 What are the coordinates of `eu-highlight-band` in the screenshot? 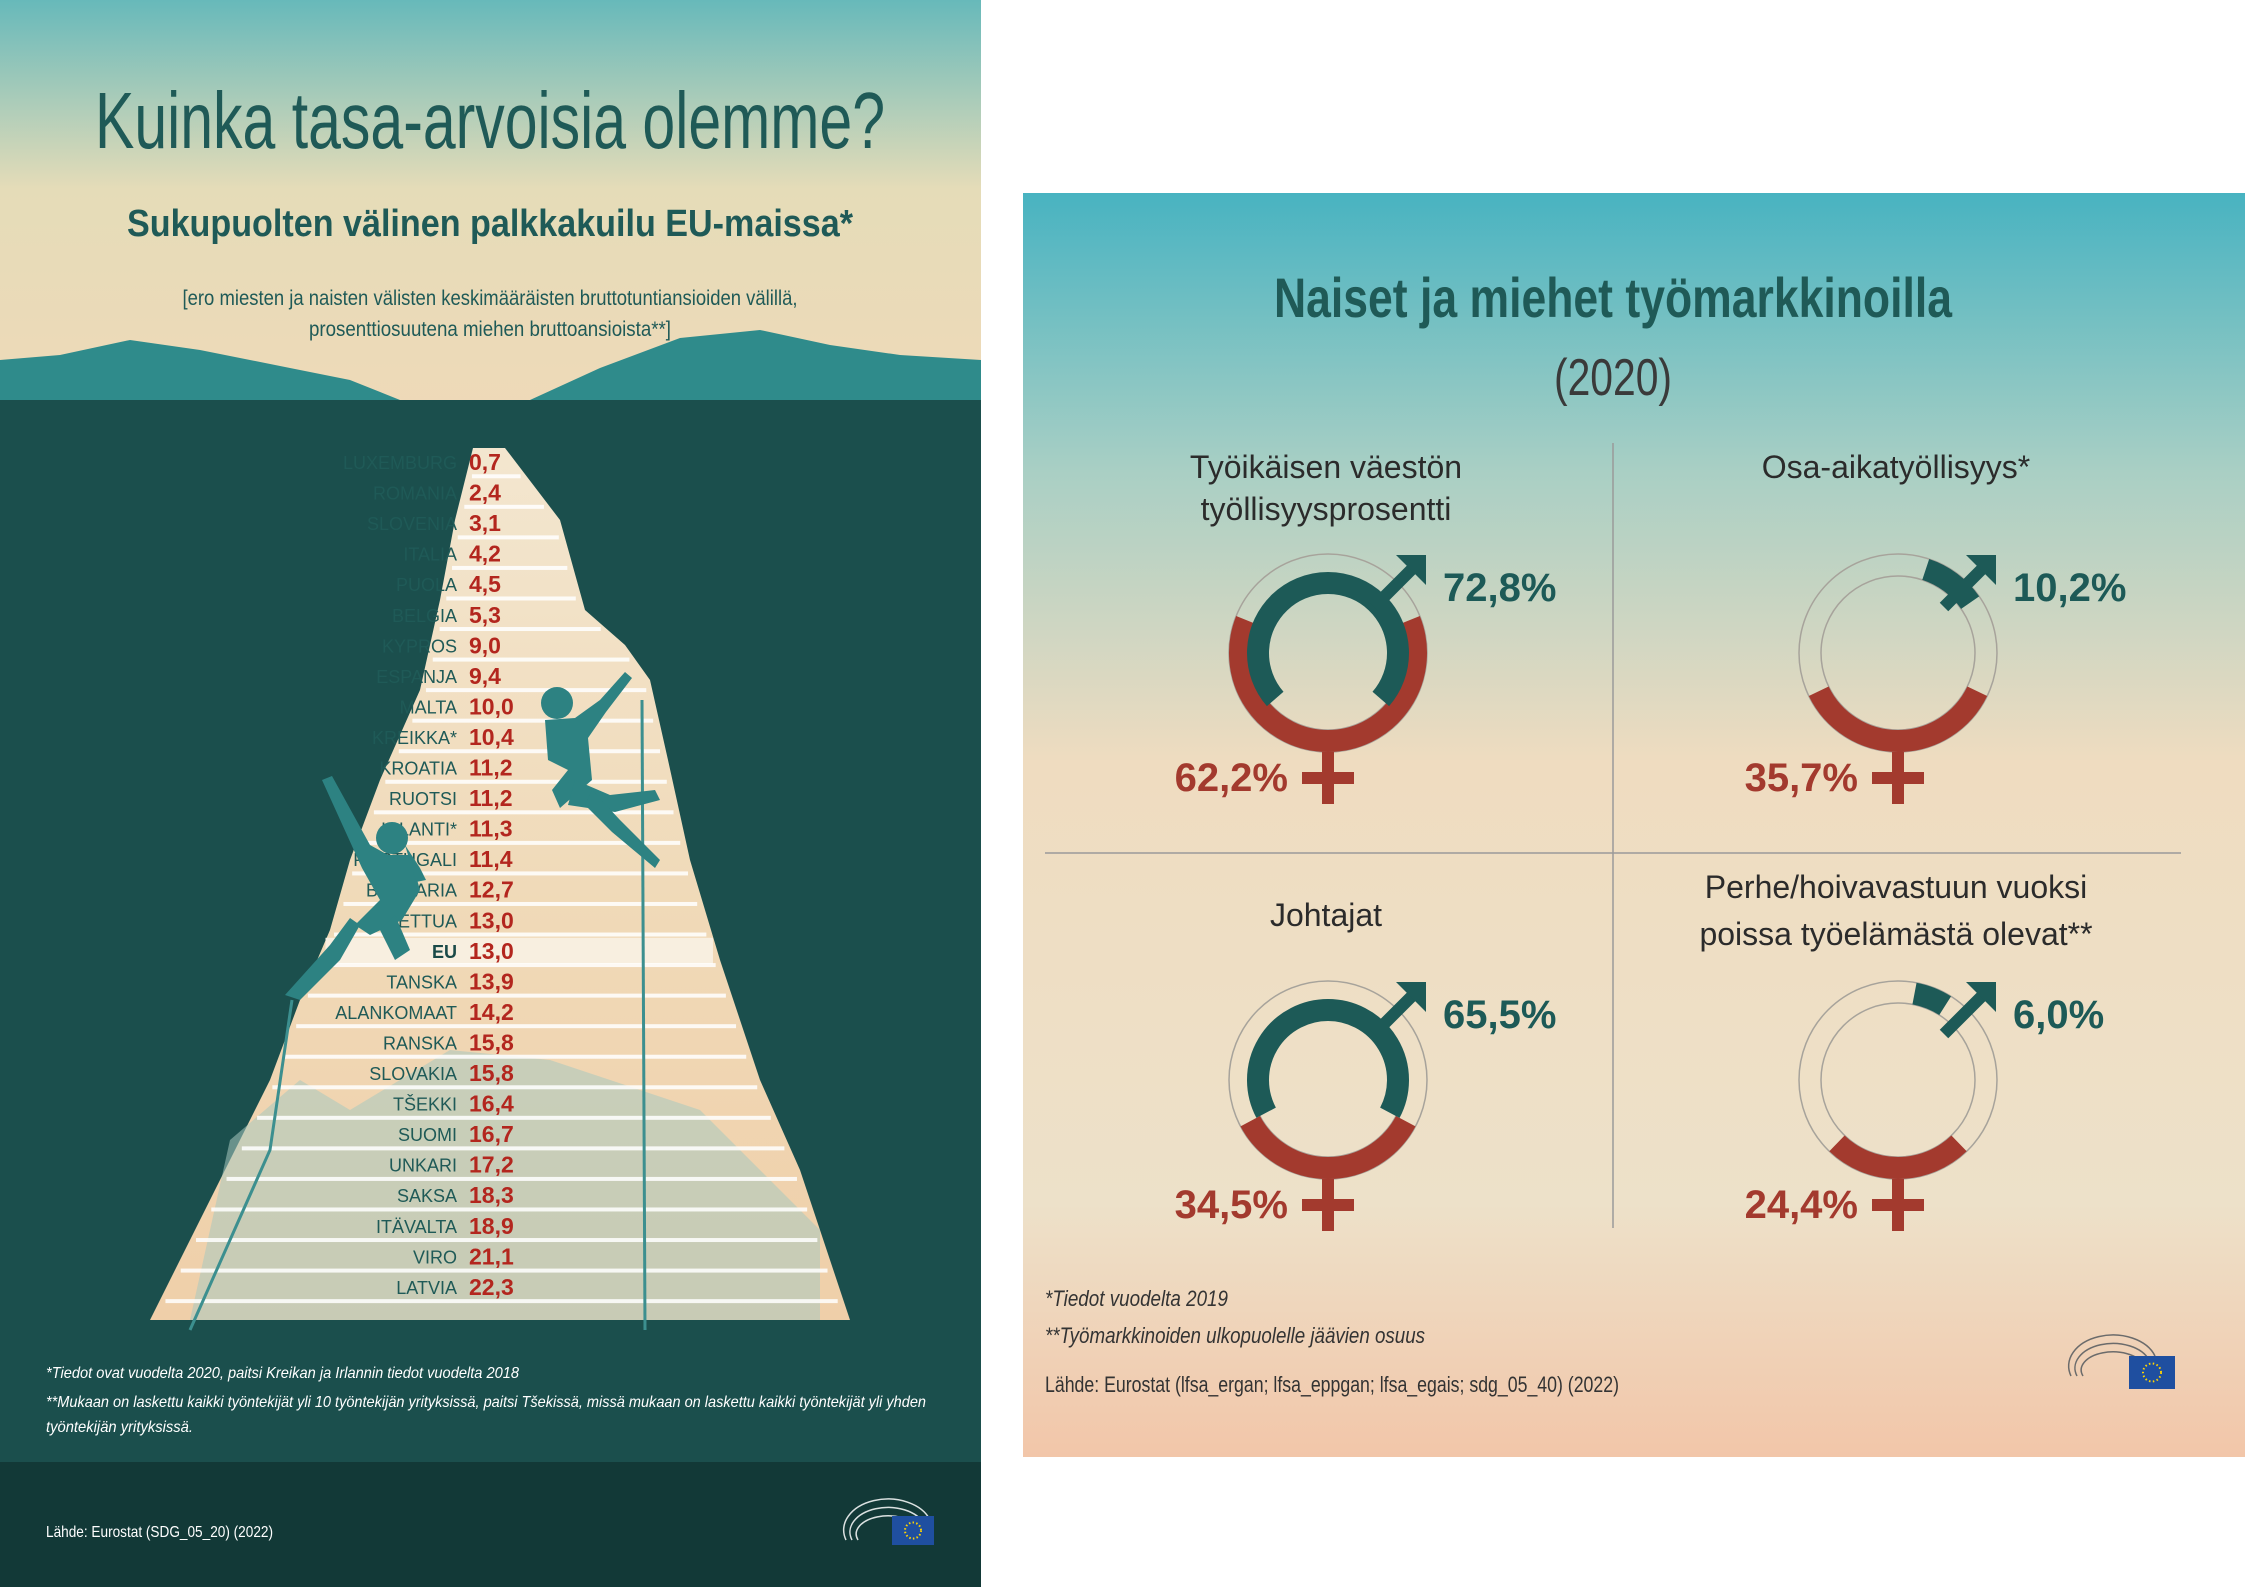 It's located at (519, 950).